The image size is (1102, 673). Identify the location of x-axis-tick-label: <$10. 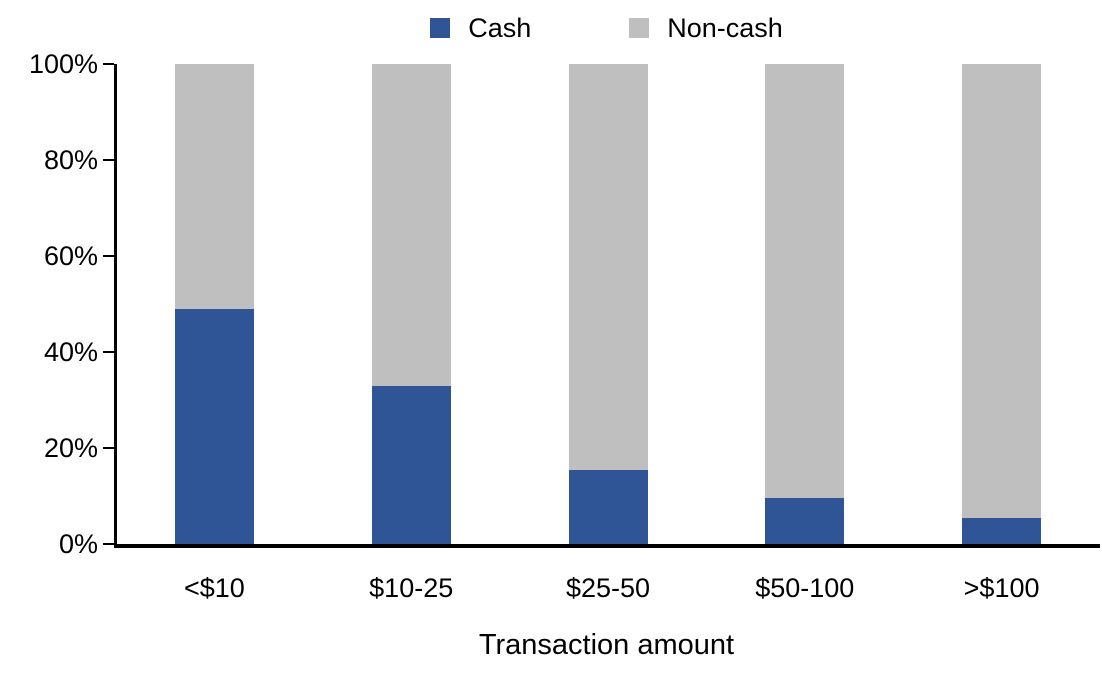
(214, 588).